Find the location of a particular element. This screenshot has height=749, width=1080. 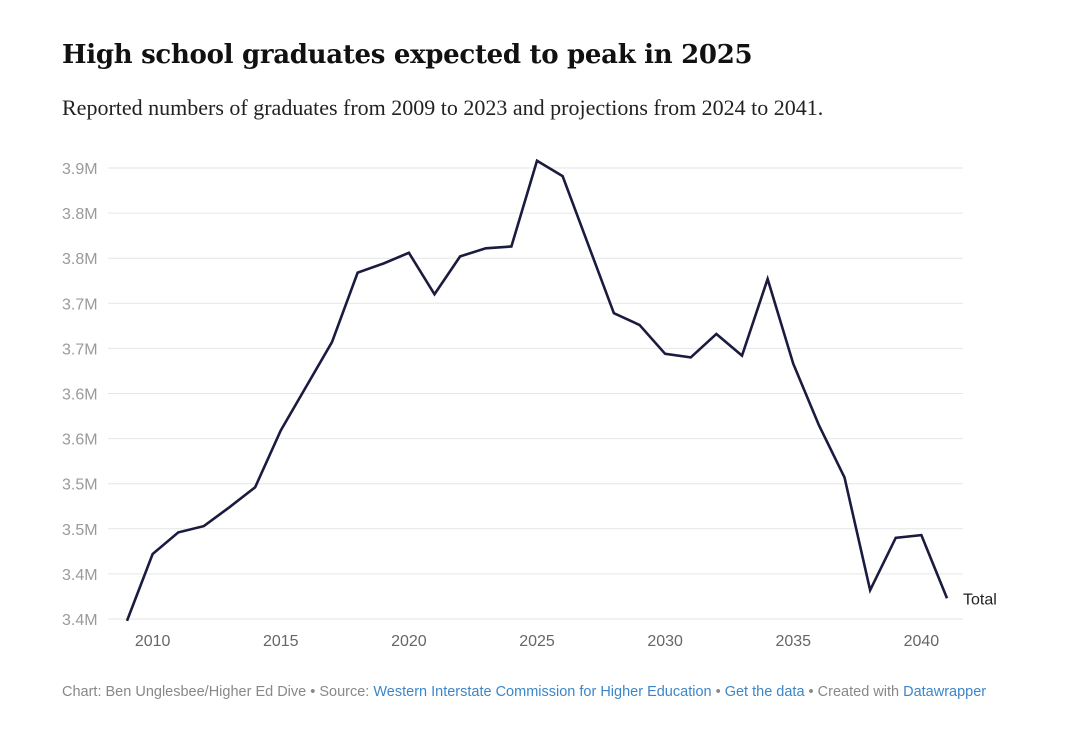

created-with-text: Created with is located at coordinates (860, 692).